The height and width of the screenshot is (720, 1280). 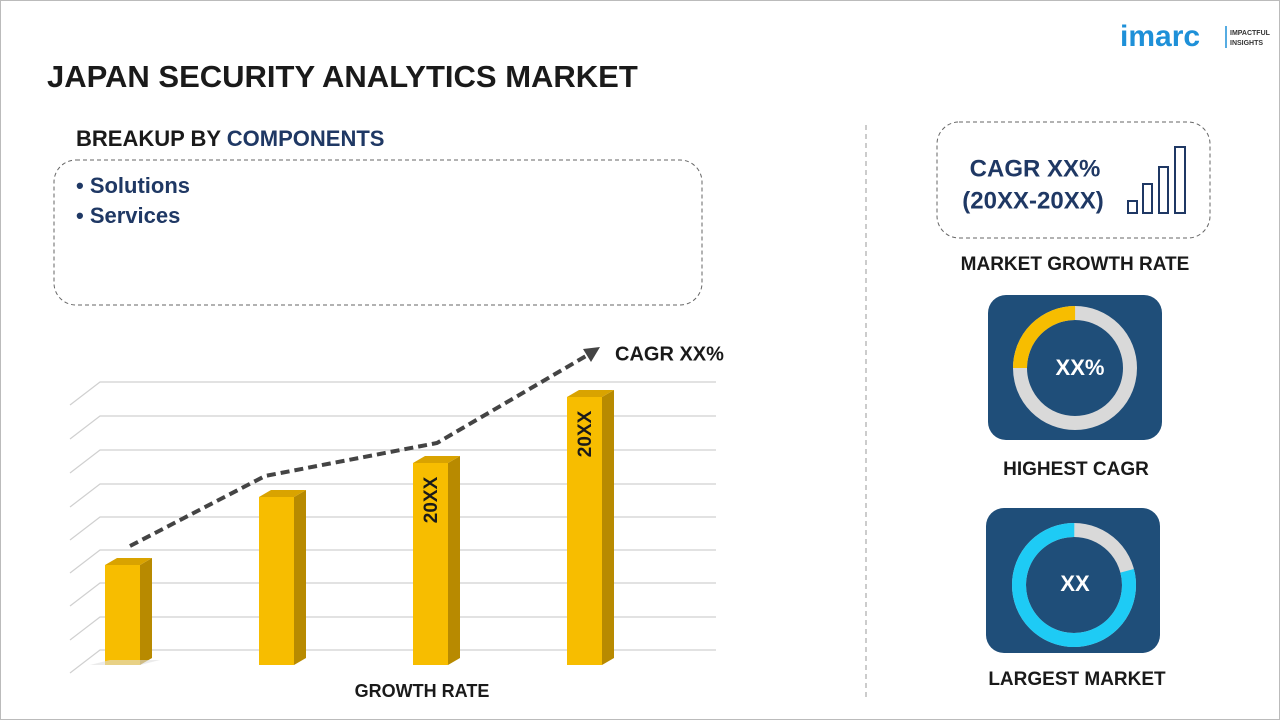 I want to click on breakup-box, so click(x=378, y=232).